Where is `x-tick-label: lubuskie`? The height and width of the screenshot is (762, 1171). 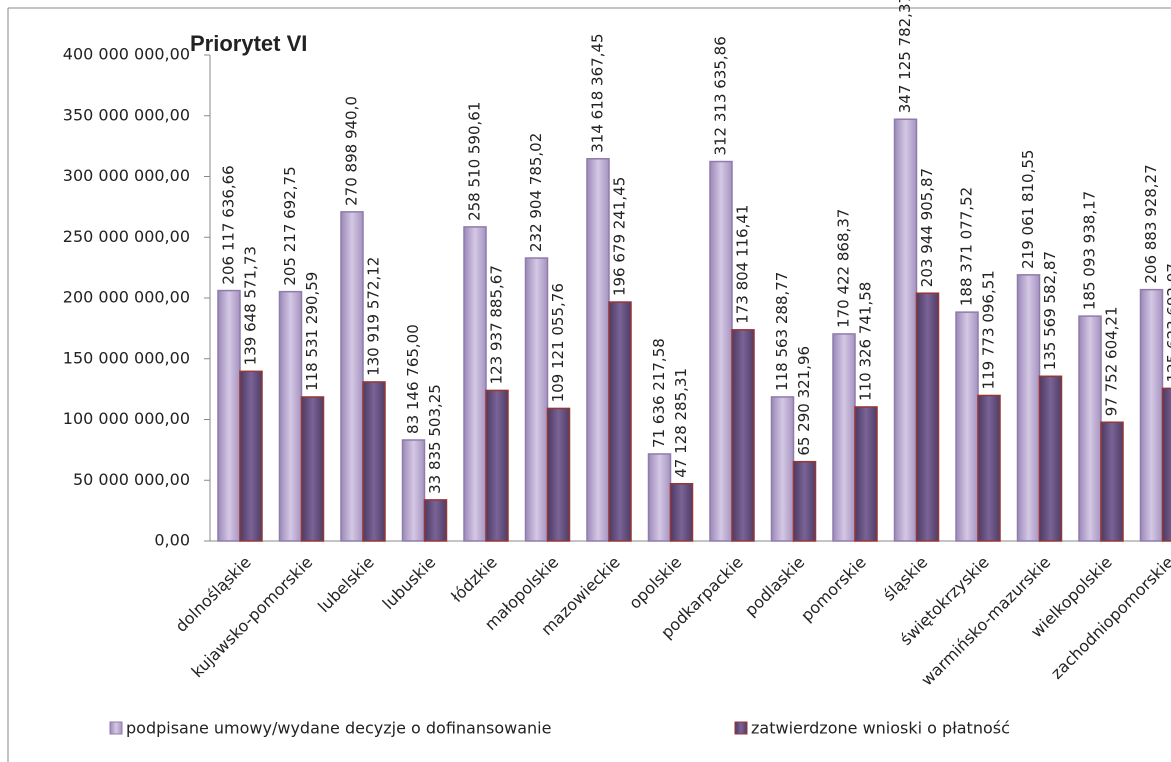 x-tick-label: lubuskie is located at coordinates (409, 583).